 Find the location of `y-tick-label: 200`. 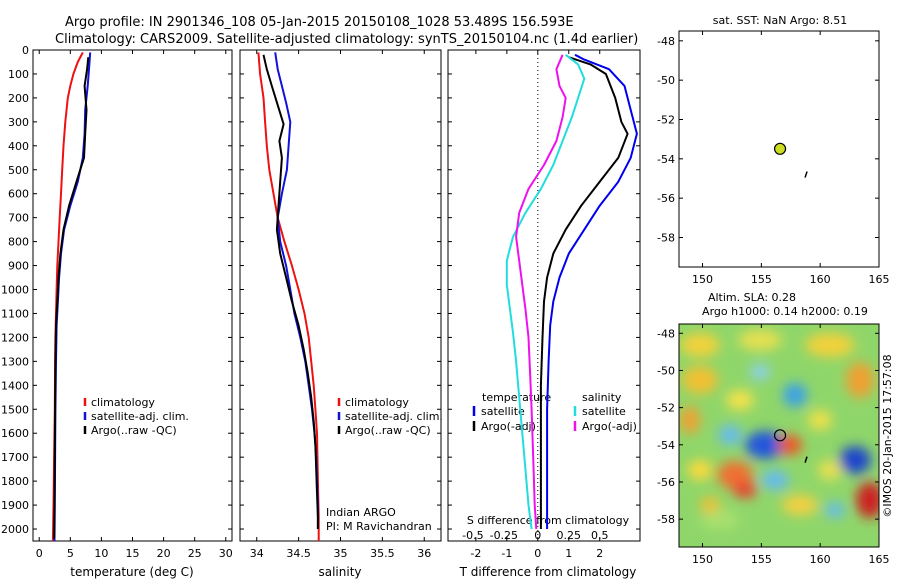

y-tick-label: 200 is located at coordinates (18, 98).